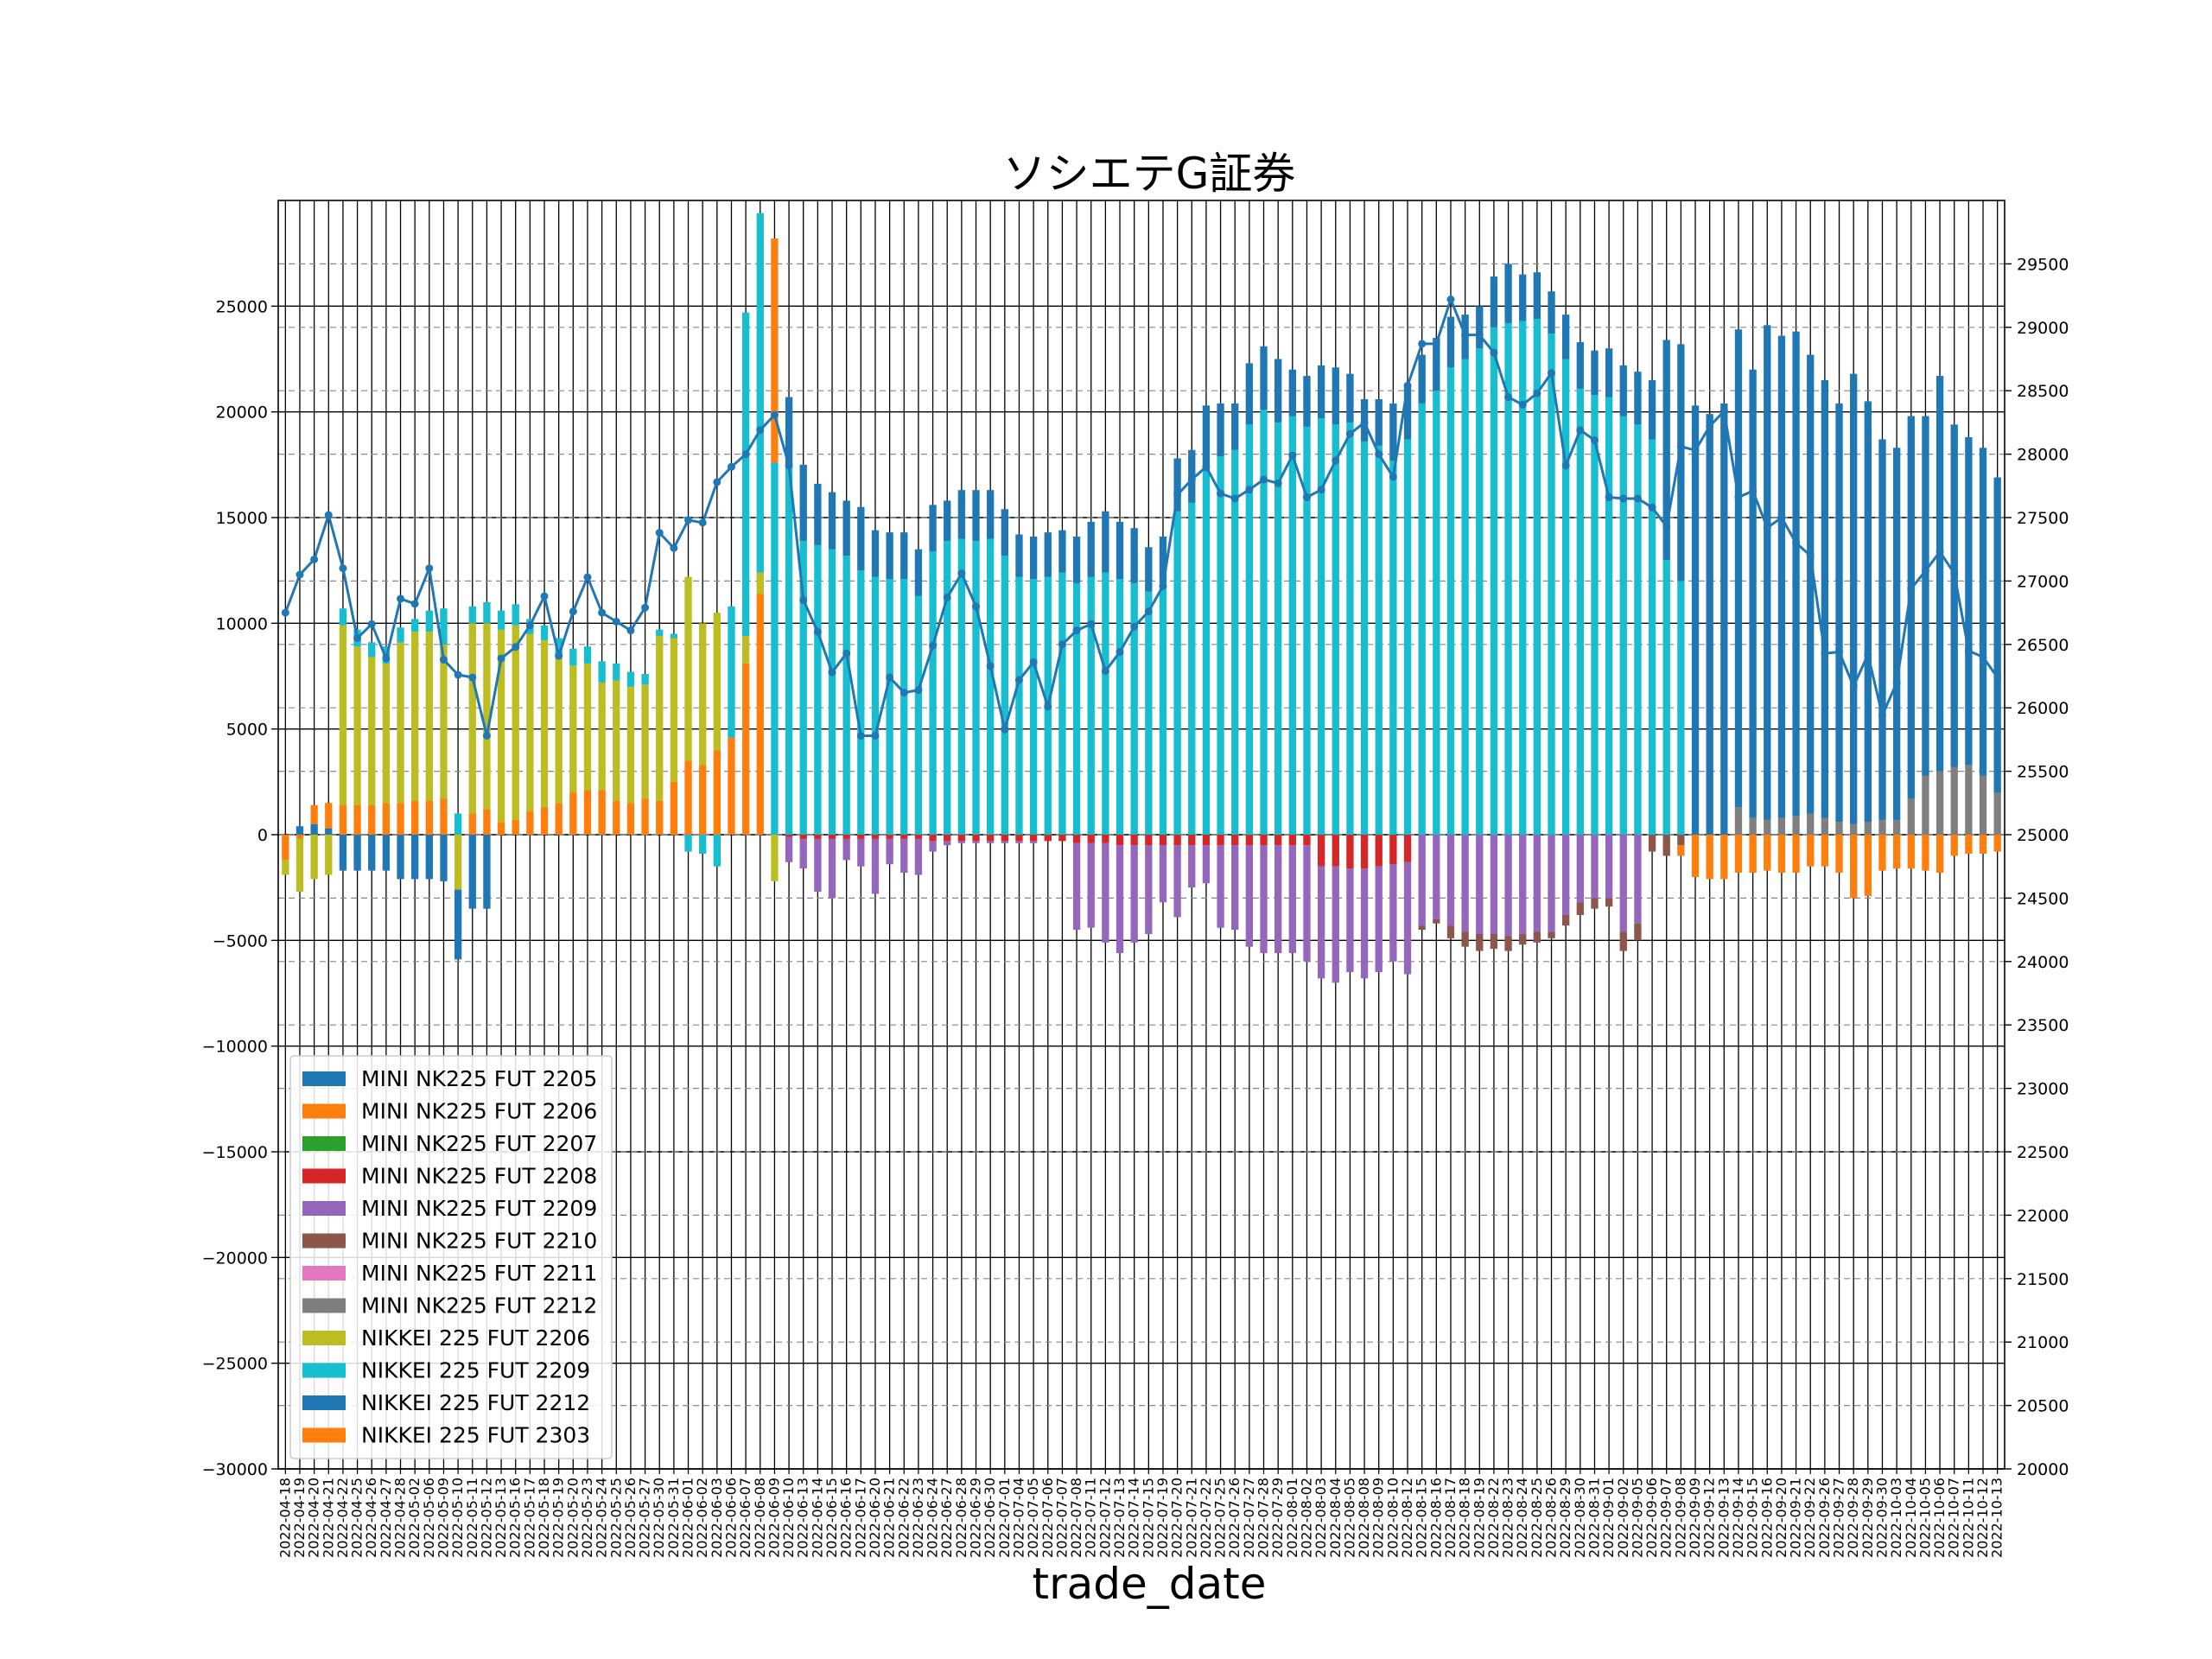  What do you see at coordinates (324, 1208) in the screenshot?
I see `legend-swatch` at bounding box center [324, 1208].